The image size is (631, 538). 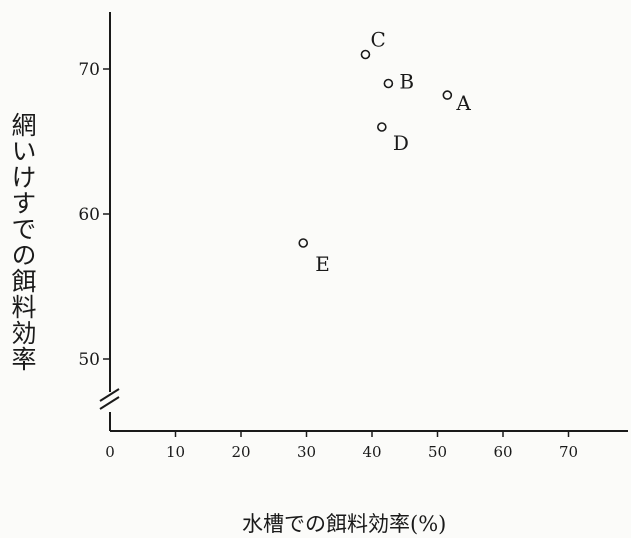 I want to click on x-tick-label: 0, so click(x=110, y=452).